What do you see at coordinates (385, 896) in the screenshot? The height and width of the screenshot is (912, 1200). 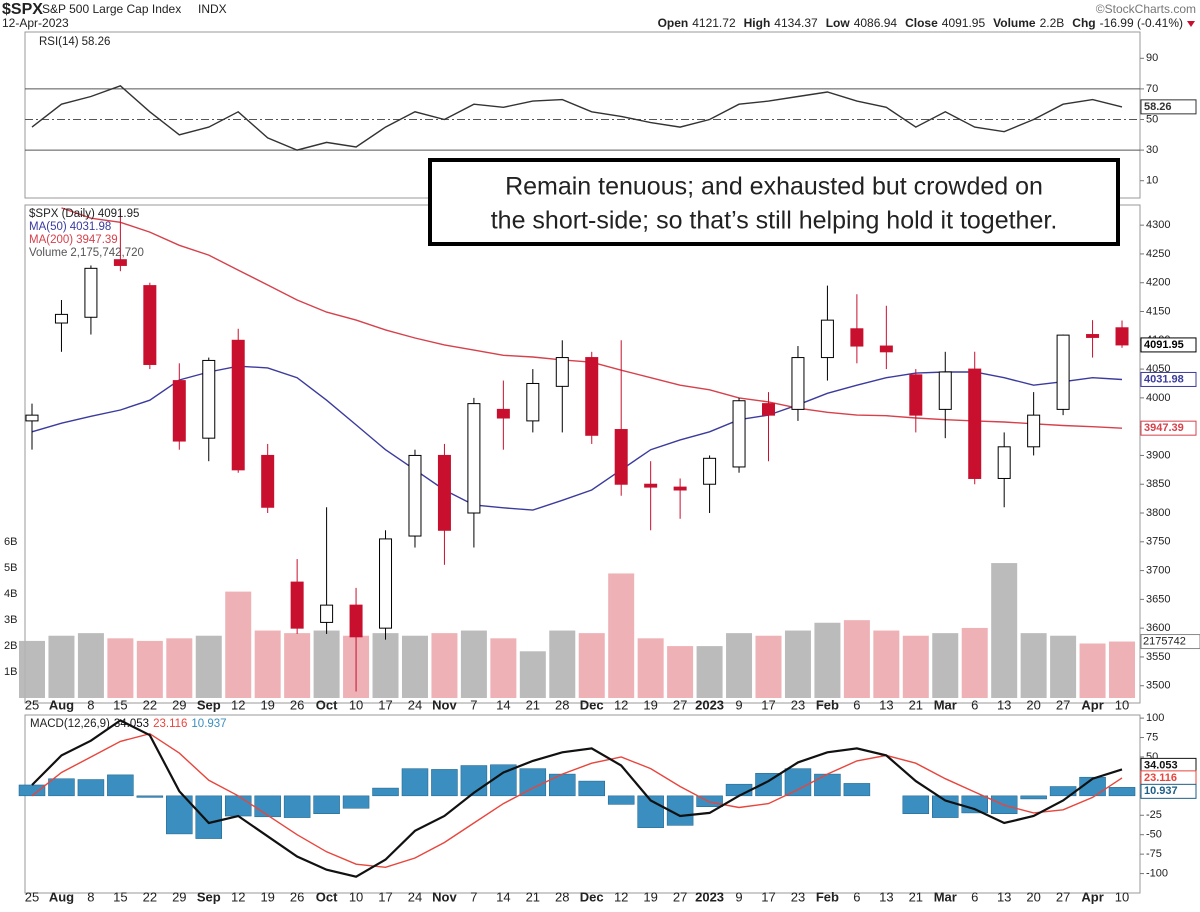 I see `x-tick-label: 17` at bounding box center [385, 896].